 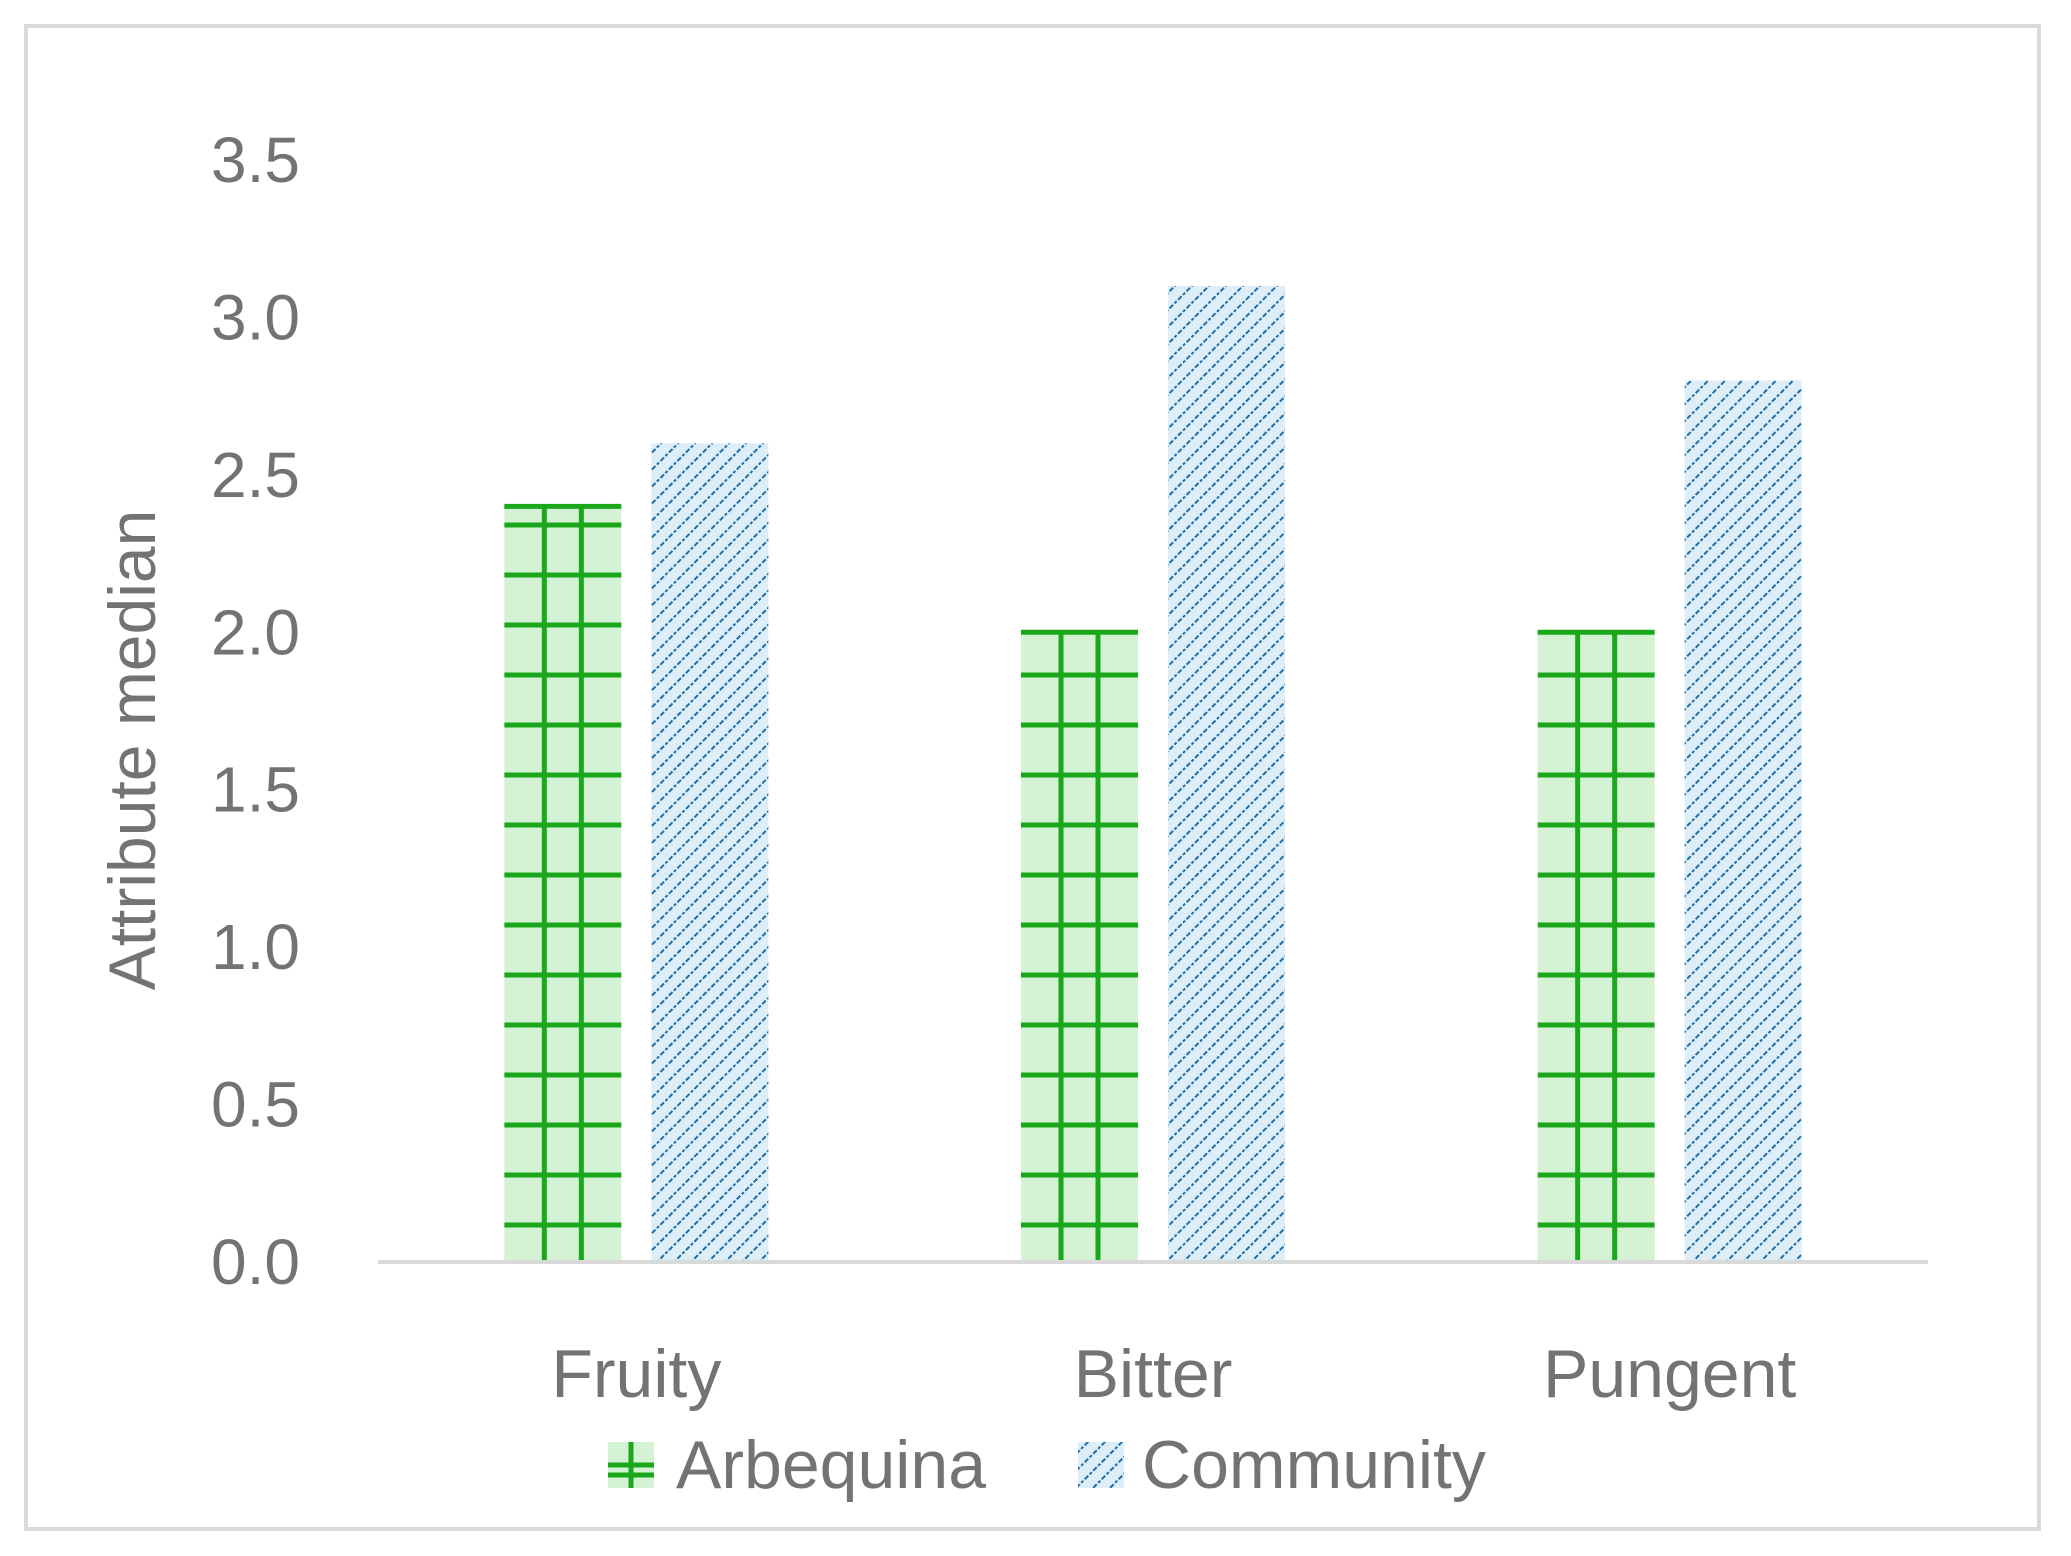 I want to click on bar-arbequina-pungent, so click(x=1596, y=947).